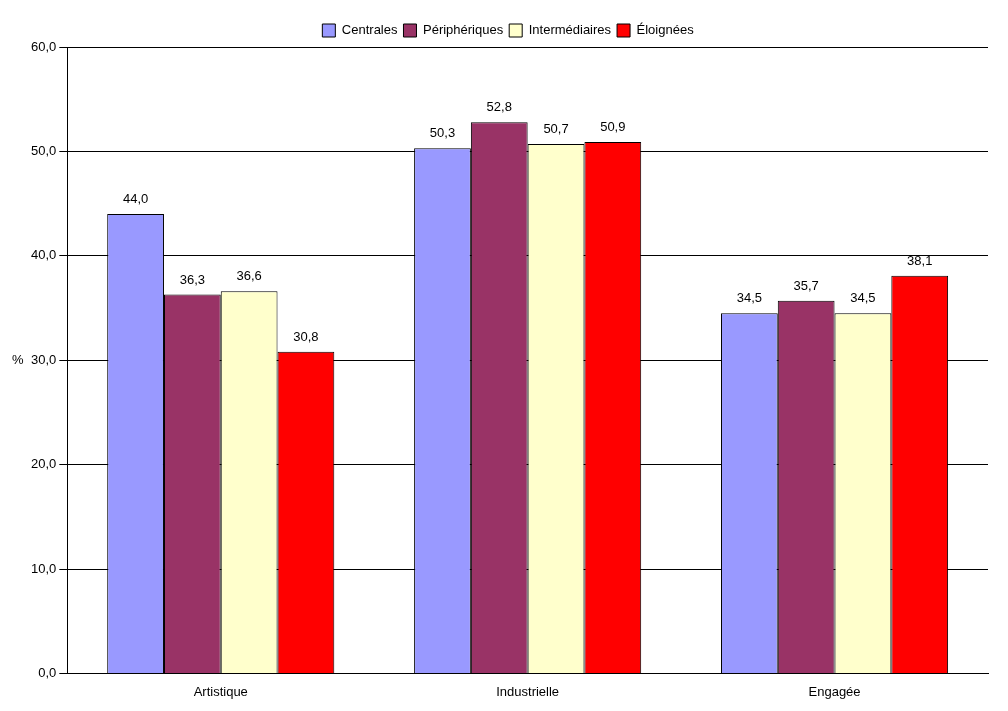 Image resolution: width=1008 pixels, height=711 pixels. I want to click on y-tick-label: 50,0, so click(43, 150).